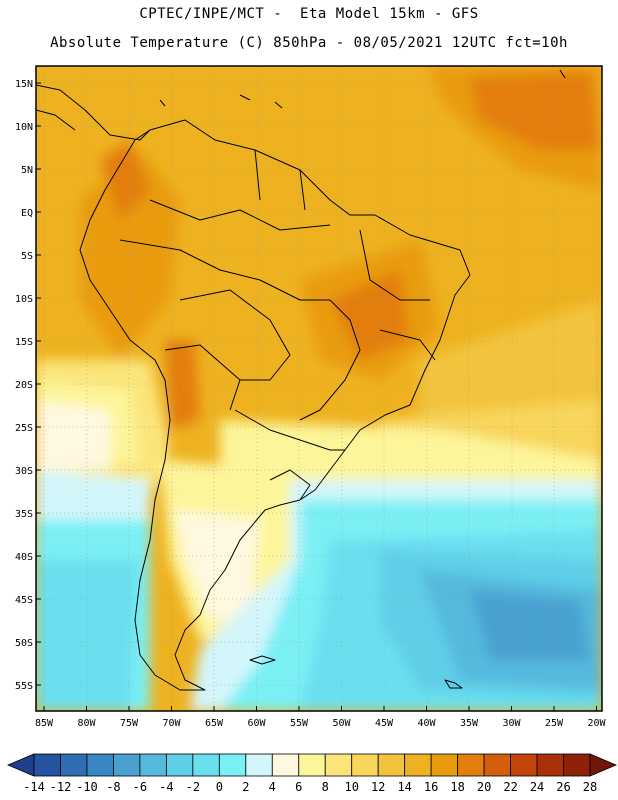 This screenshot has height=800, width=618. What do you see at coordinates (299, 723) in the screenshot?
I see `lon-label: 55W` at bounding box center [299, 723].